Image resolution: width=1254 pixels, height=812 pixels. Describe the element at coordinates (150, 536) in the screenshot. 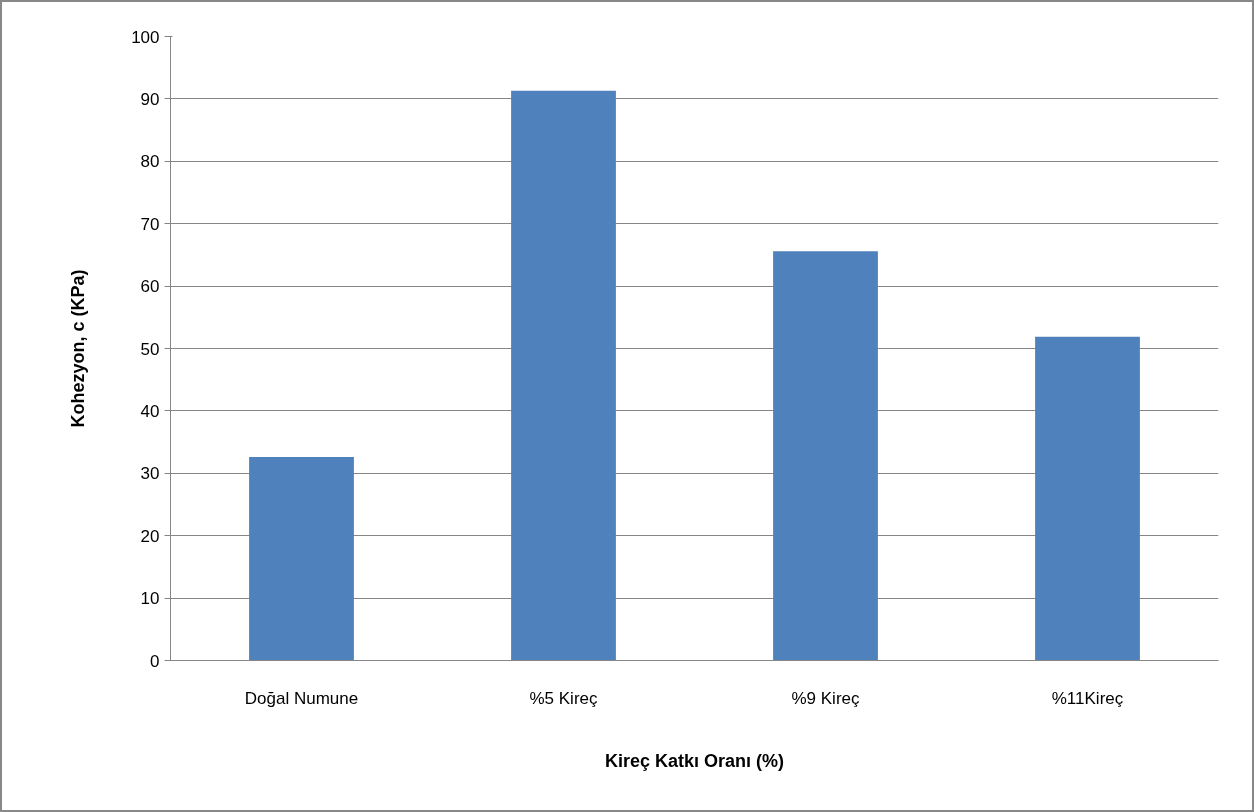

I see `y-tick-label: 20` at that location.